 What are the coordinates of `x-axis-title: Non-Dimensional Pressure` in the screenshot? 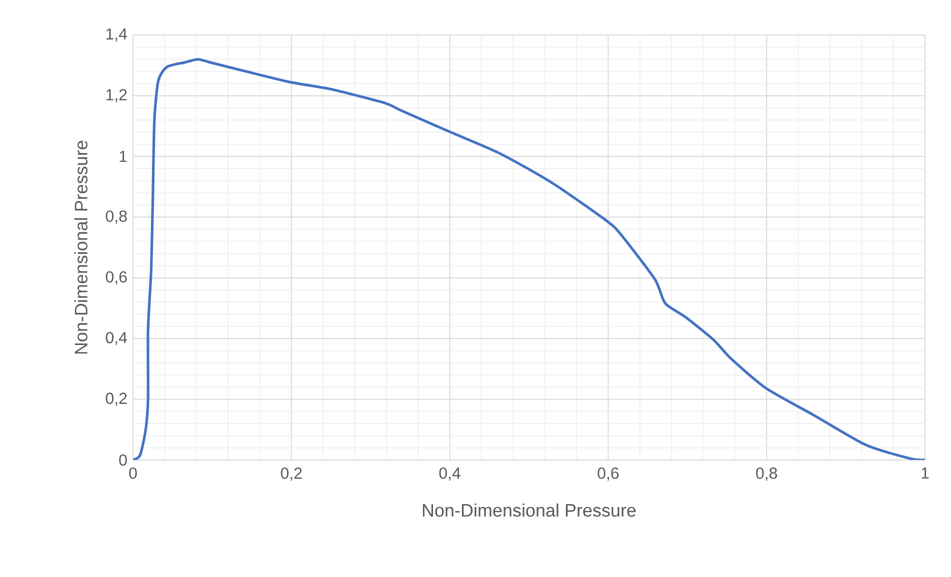 It's located at (529, 510).